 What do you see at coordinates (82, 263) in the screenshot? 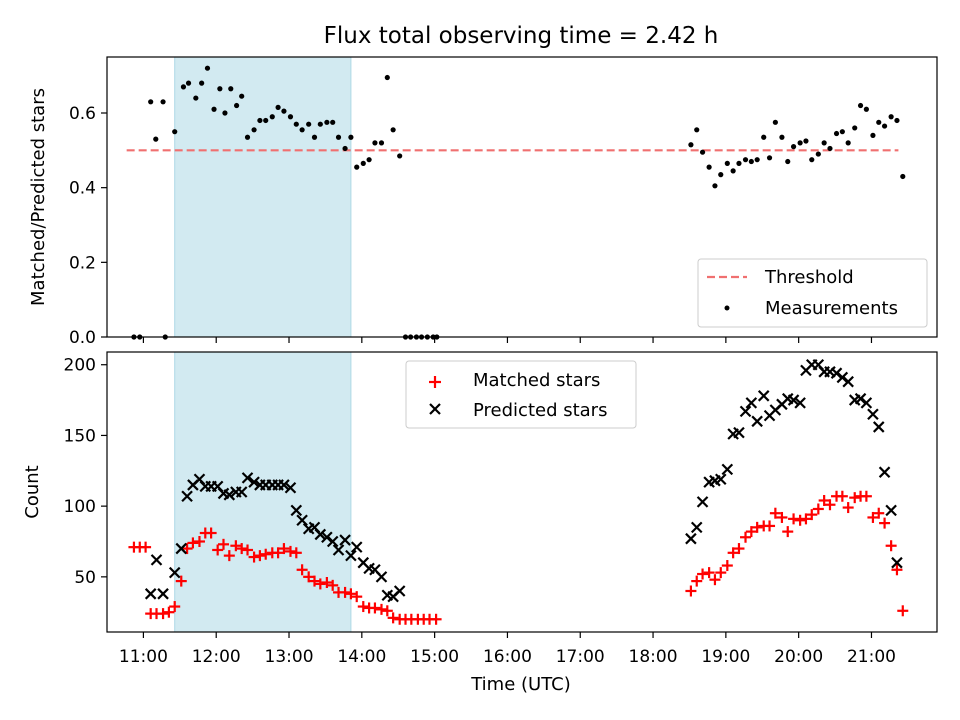
I see `top-ytick-label: 0.2` at bounding box center [82, 263].